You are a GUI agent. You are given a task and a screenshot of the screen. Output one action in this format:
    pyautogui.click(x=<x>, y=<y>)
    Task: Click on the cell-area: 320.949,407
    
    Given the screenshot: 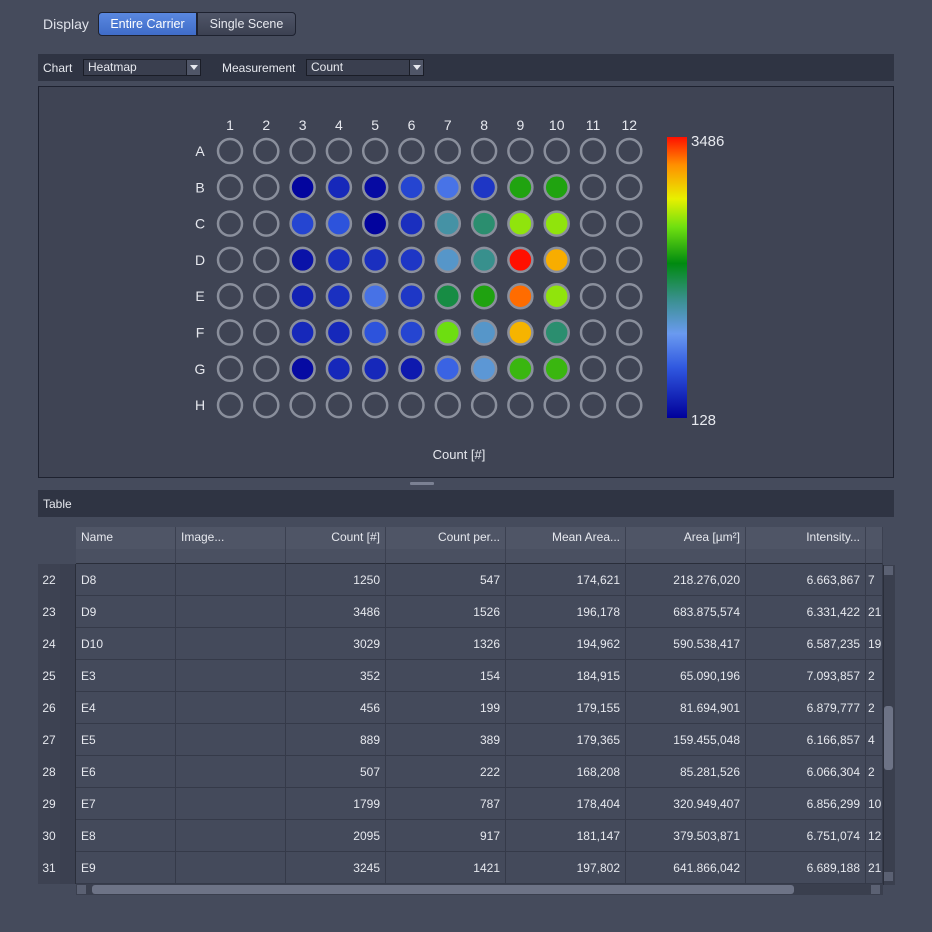 What is the action you would take?
    pyautogui.click(x=686, y=804)
    